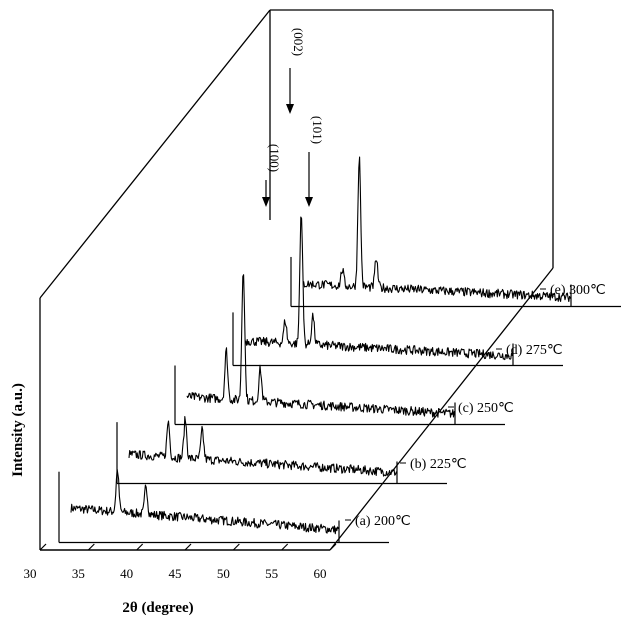  Describe the element at coordinates (272, 175) in the screenshot. I see `peak-annotation: (100)` at that location.